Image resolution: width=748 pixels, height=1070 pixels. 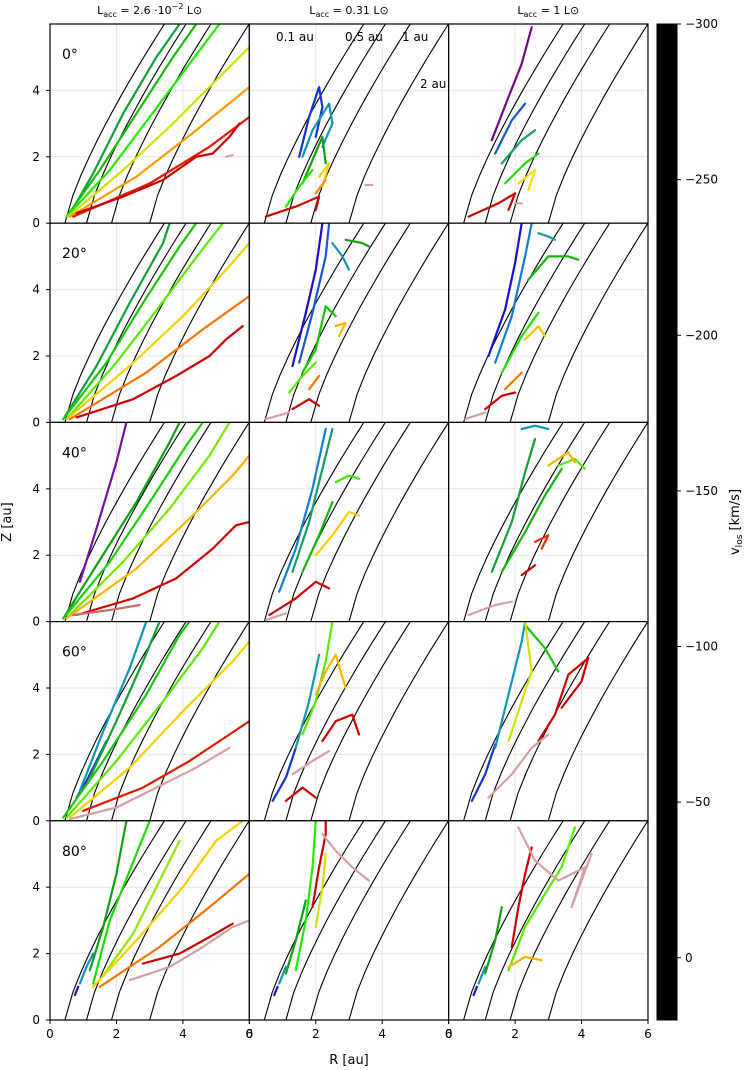 What do you see at coordinates (697, 802) in the screenshot?
I see `colorbar-tick-label: −50` at bounding box center [697, 802].